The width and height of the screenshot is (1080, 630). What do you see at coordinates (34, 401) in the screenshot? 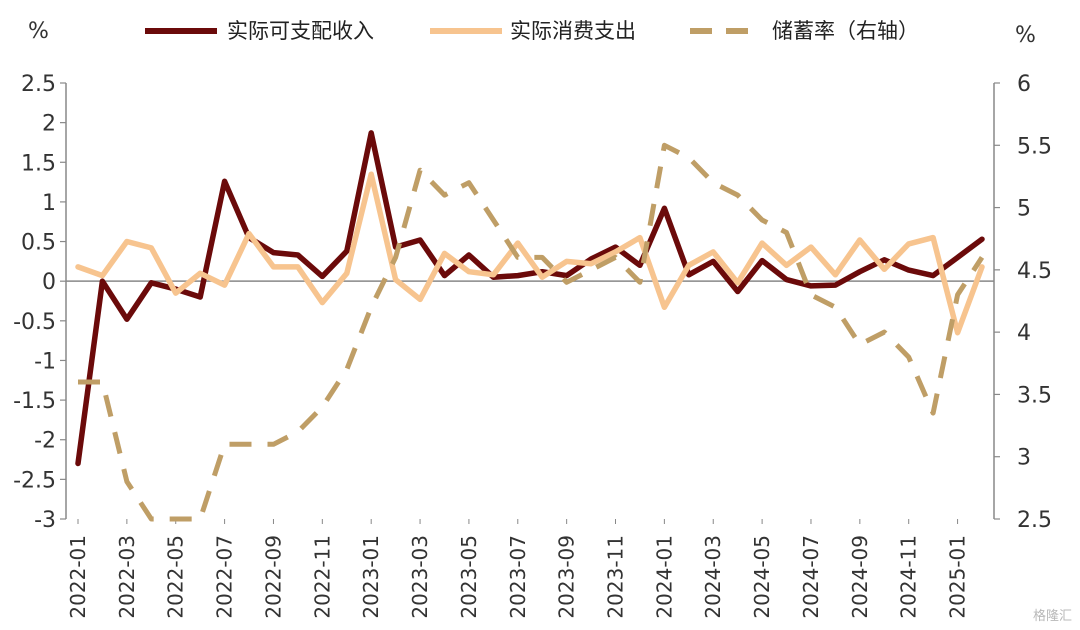
I see `left-tick-label: -1.5` at bounding box center [34, 401].